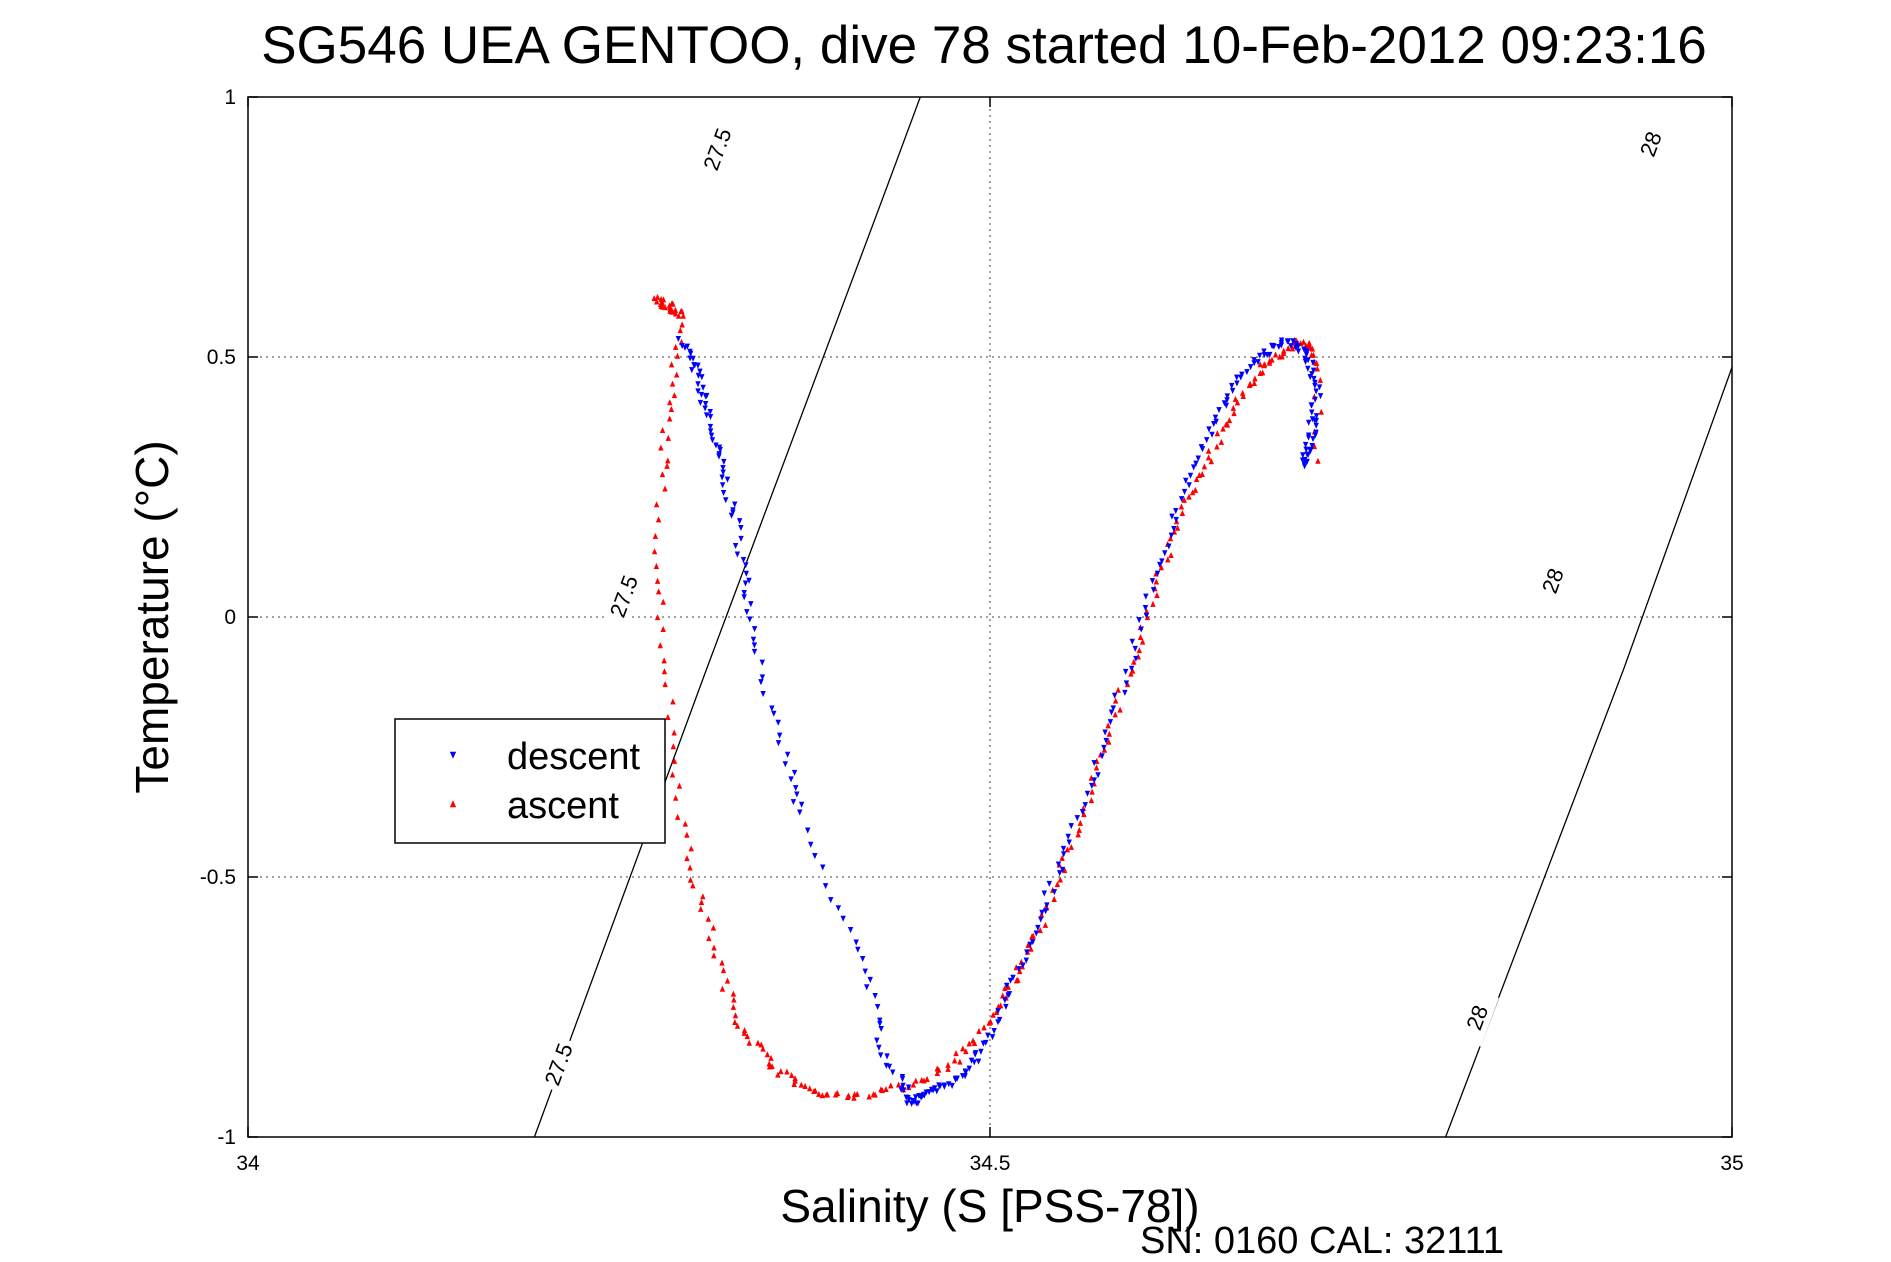 Image resolution: width=1891 pixels, height=1262 pixels. What do you see at coordinates (218, 877) in the screenshot?
I see `y-tick-label: -0.5` at bounding box center [218, 877].